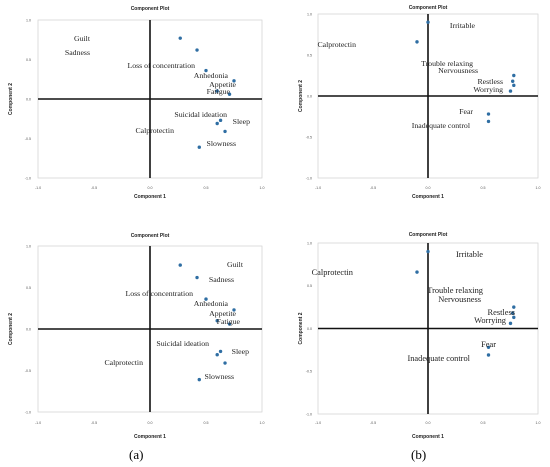  Describe the element at coordinates (221, 143) in the screenshot. I see `data-point-label: Slowness` at that location.